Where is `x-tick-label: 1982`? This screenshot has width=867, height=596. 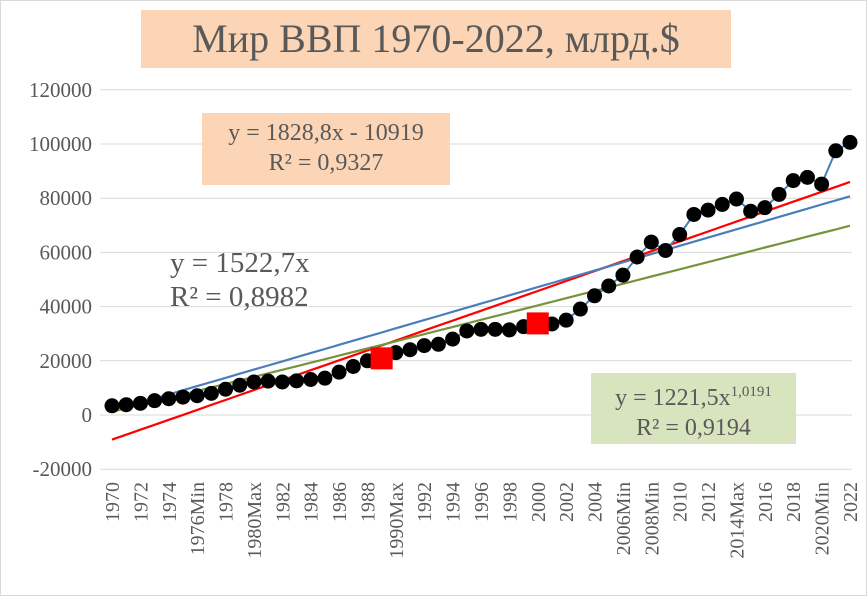 x-tick-label: 1982 is located at coordinates (283, 502).